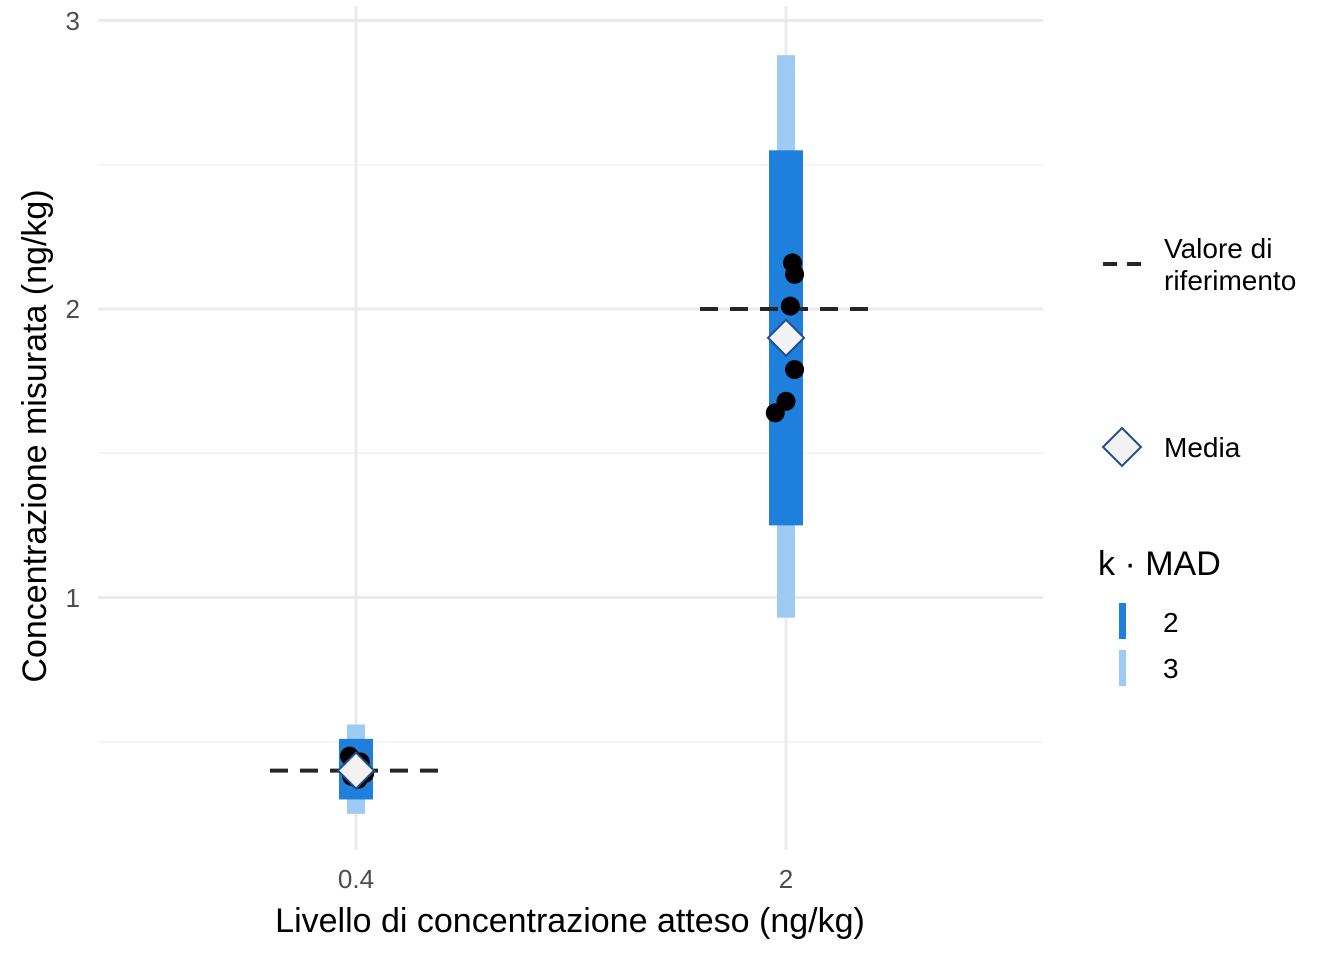 Image resolution: width=1344 pixels, height=960 pixels. I want to click on x-tick-labels: 0.4 2, so click(565, 879).